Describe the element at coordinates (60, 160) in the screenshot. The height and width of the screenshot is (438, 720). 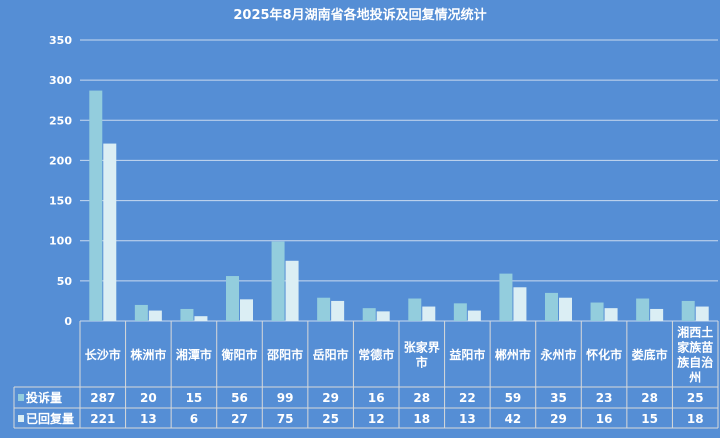
I see `y-tick-label: 200` at that location.